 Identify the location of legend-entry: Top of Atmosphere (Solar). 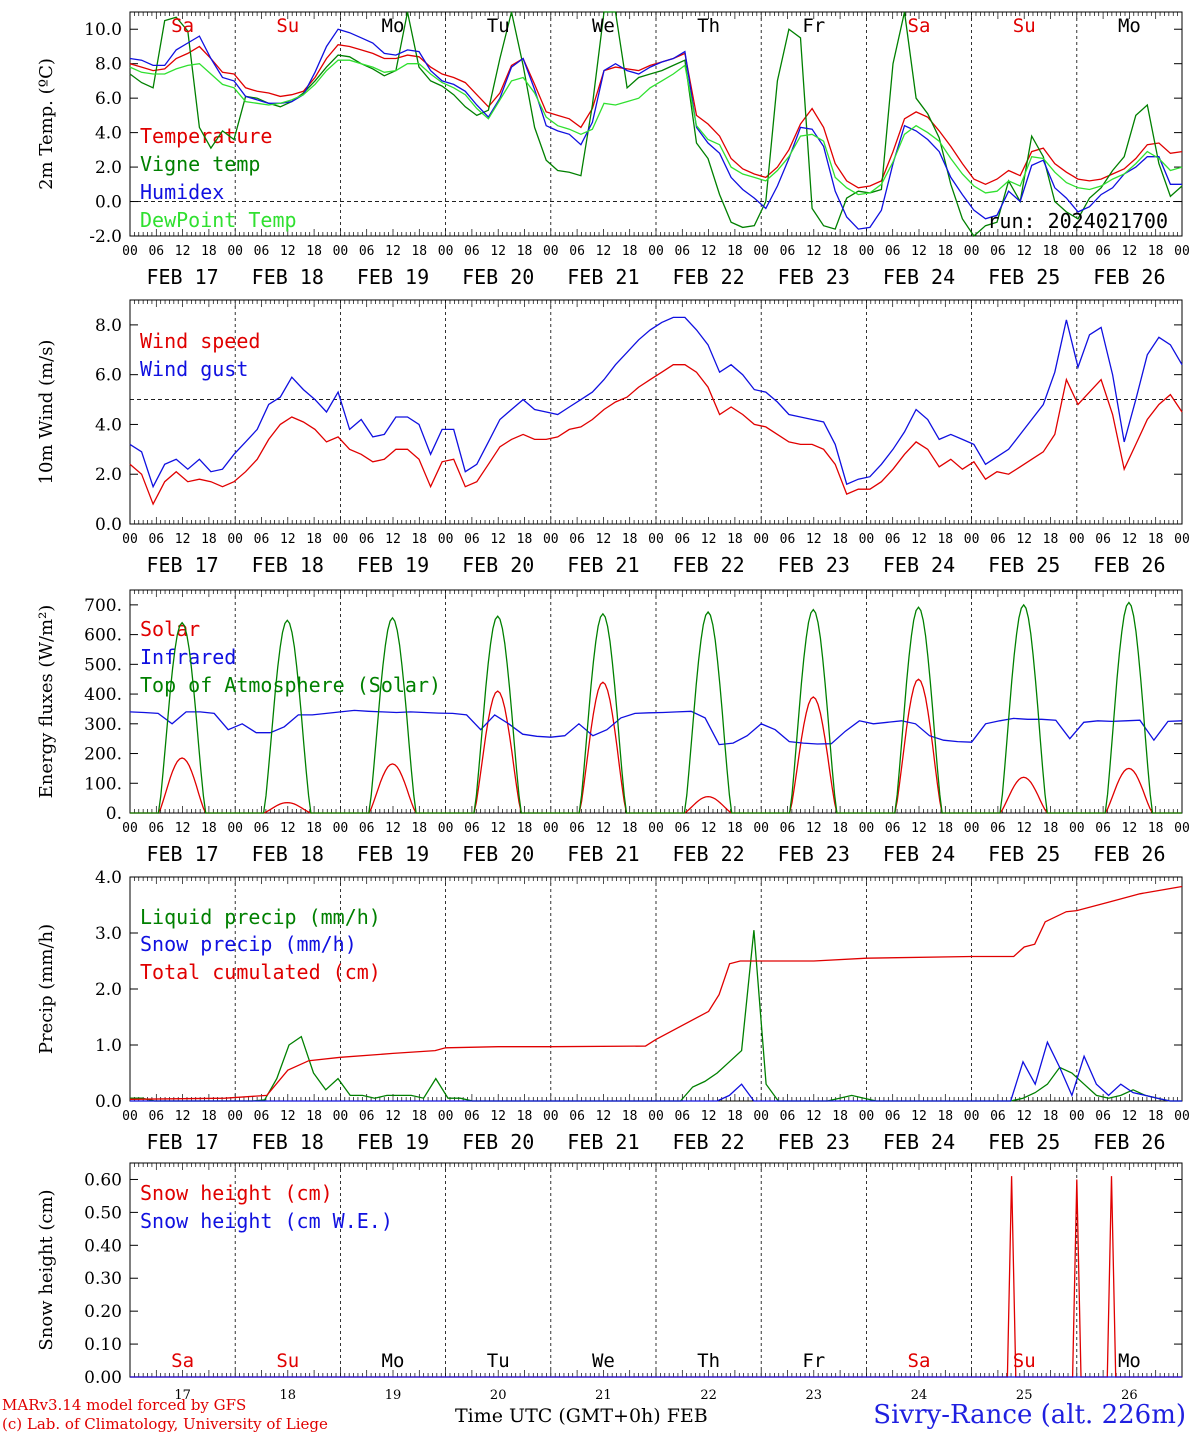
(290, 685).